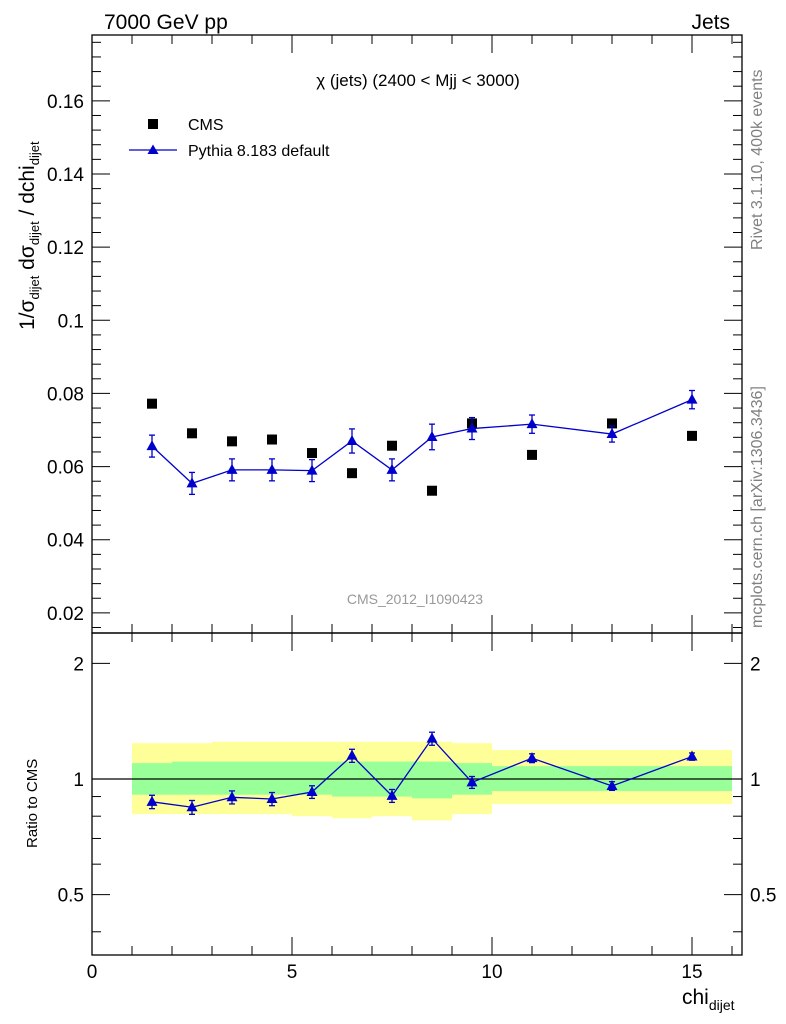  Describe the element at coordinates (166, 22) in the screenshot. I see `header-left: 7000 GeV pp` at that location.